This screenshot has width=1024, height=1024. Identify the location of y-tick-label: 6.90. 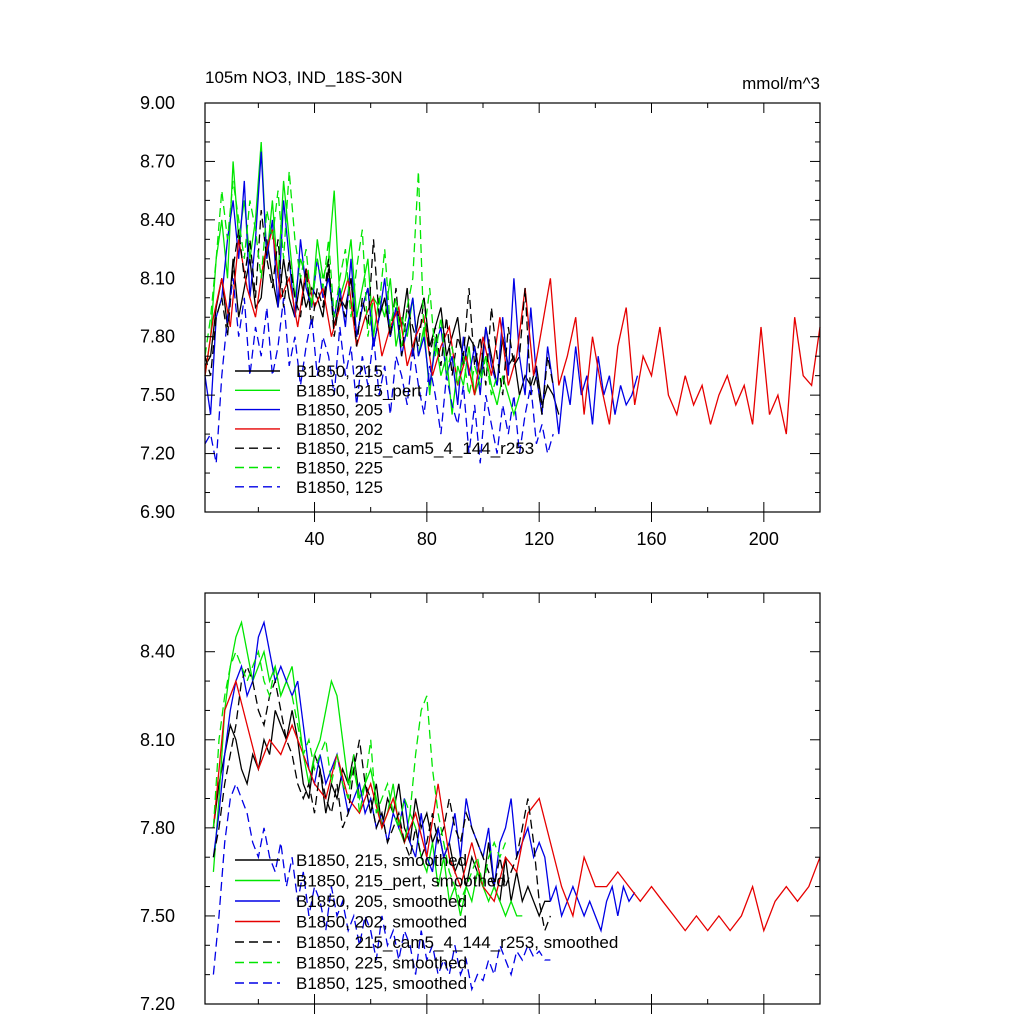
(157, 512).